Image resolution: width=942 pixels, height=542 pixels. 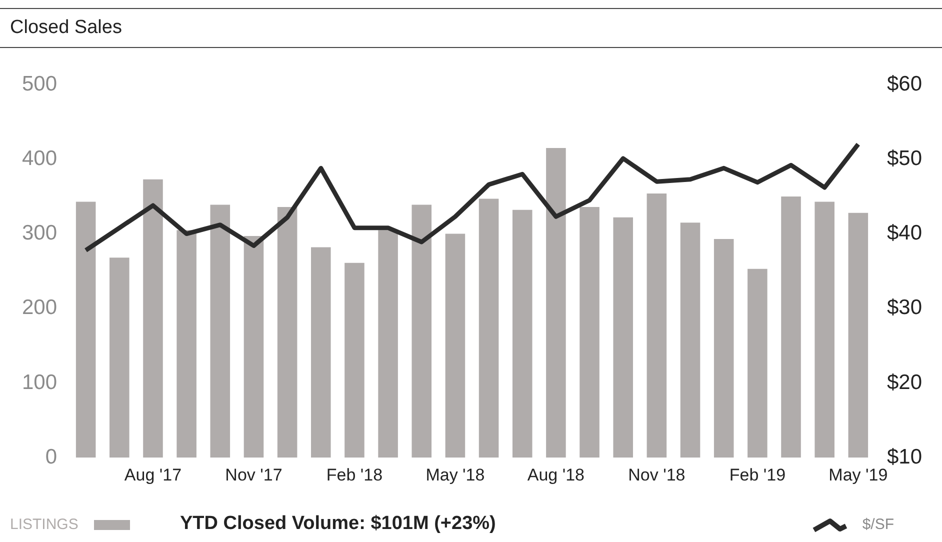 I want to click on y2-tick-label: $40, so click(x=904, y=233).